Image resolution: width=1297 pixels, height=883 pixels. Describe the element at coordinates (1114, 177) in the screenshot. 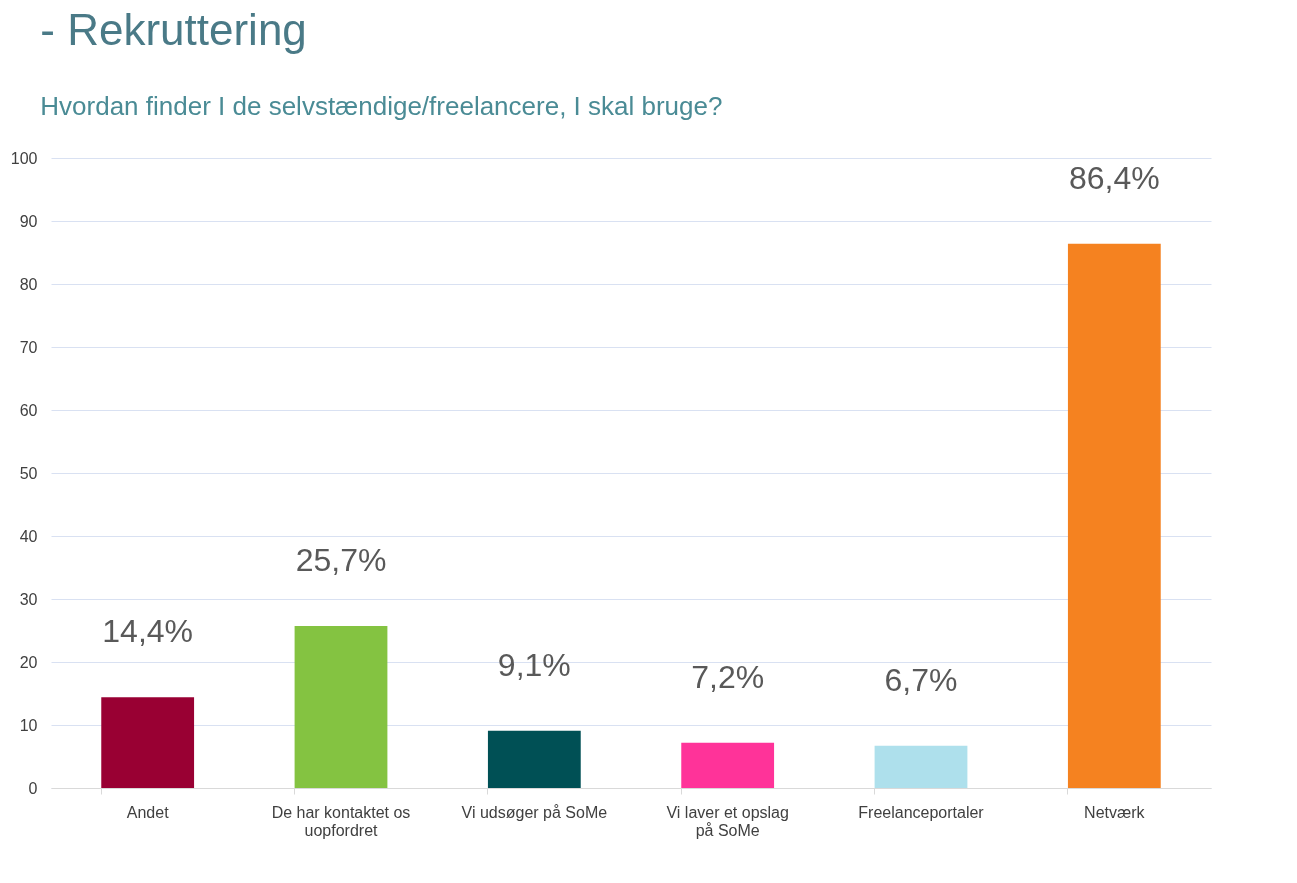

I see `data-label: 86,4%` at that location.